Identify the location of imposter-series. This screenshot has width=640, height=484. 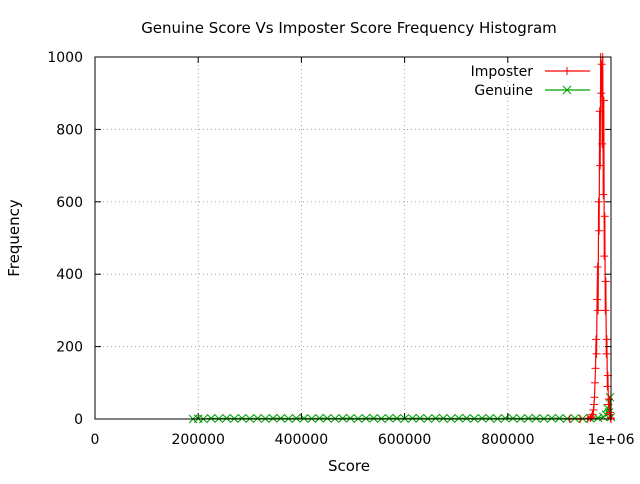
(590, 238).